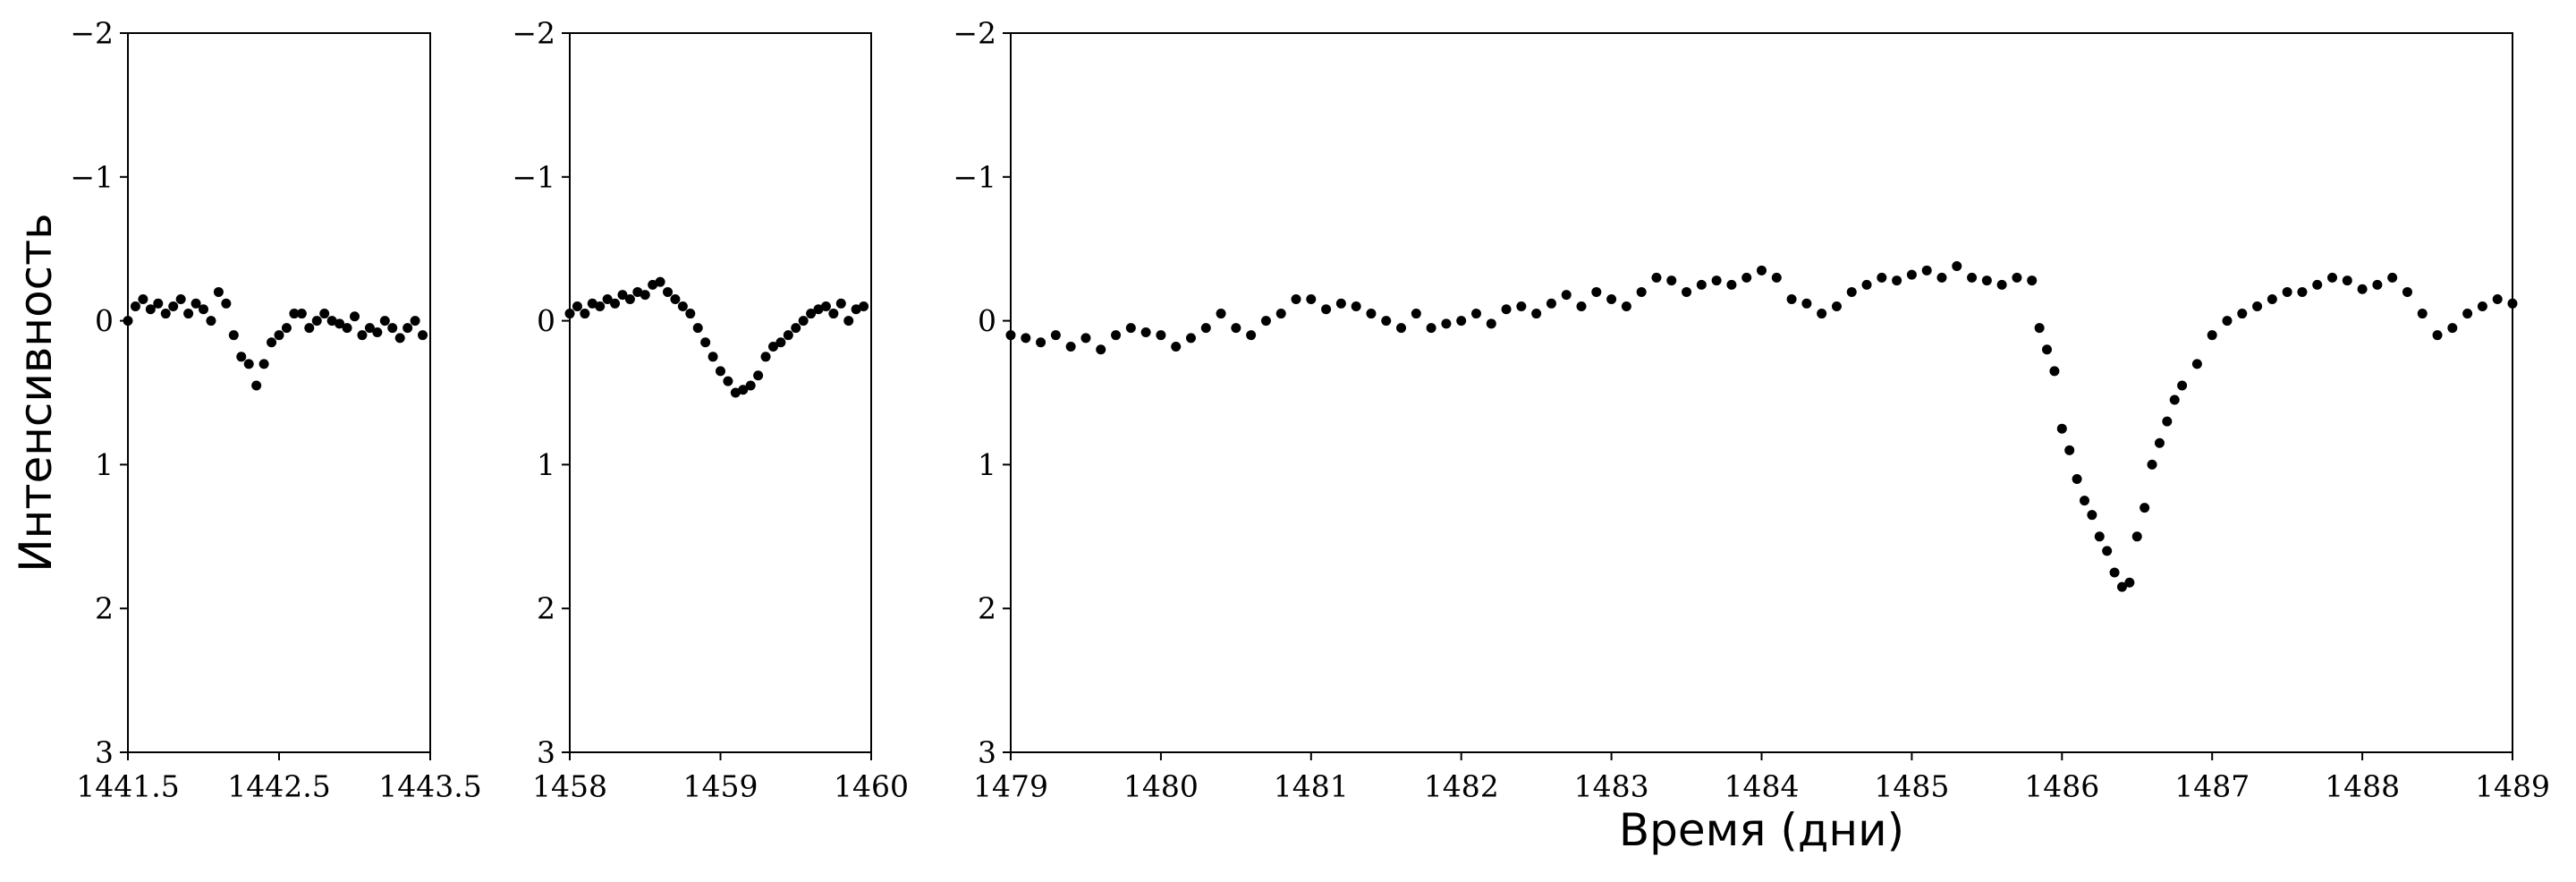 This screenshot has width=2576, height=882. What do you see at coordinates (987, 608) in the screenshot?
I see `y-tick-label: 2` at bounding box center [987, 608].